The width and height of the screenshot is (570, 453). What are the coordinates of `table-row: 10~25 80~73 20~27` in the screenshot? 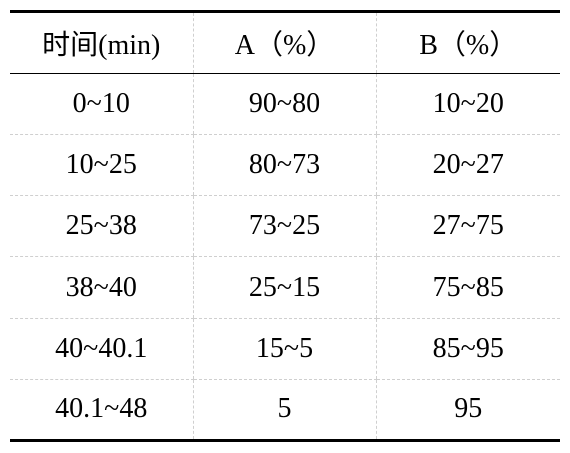 It's located at (285, 165).